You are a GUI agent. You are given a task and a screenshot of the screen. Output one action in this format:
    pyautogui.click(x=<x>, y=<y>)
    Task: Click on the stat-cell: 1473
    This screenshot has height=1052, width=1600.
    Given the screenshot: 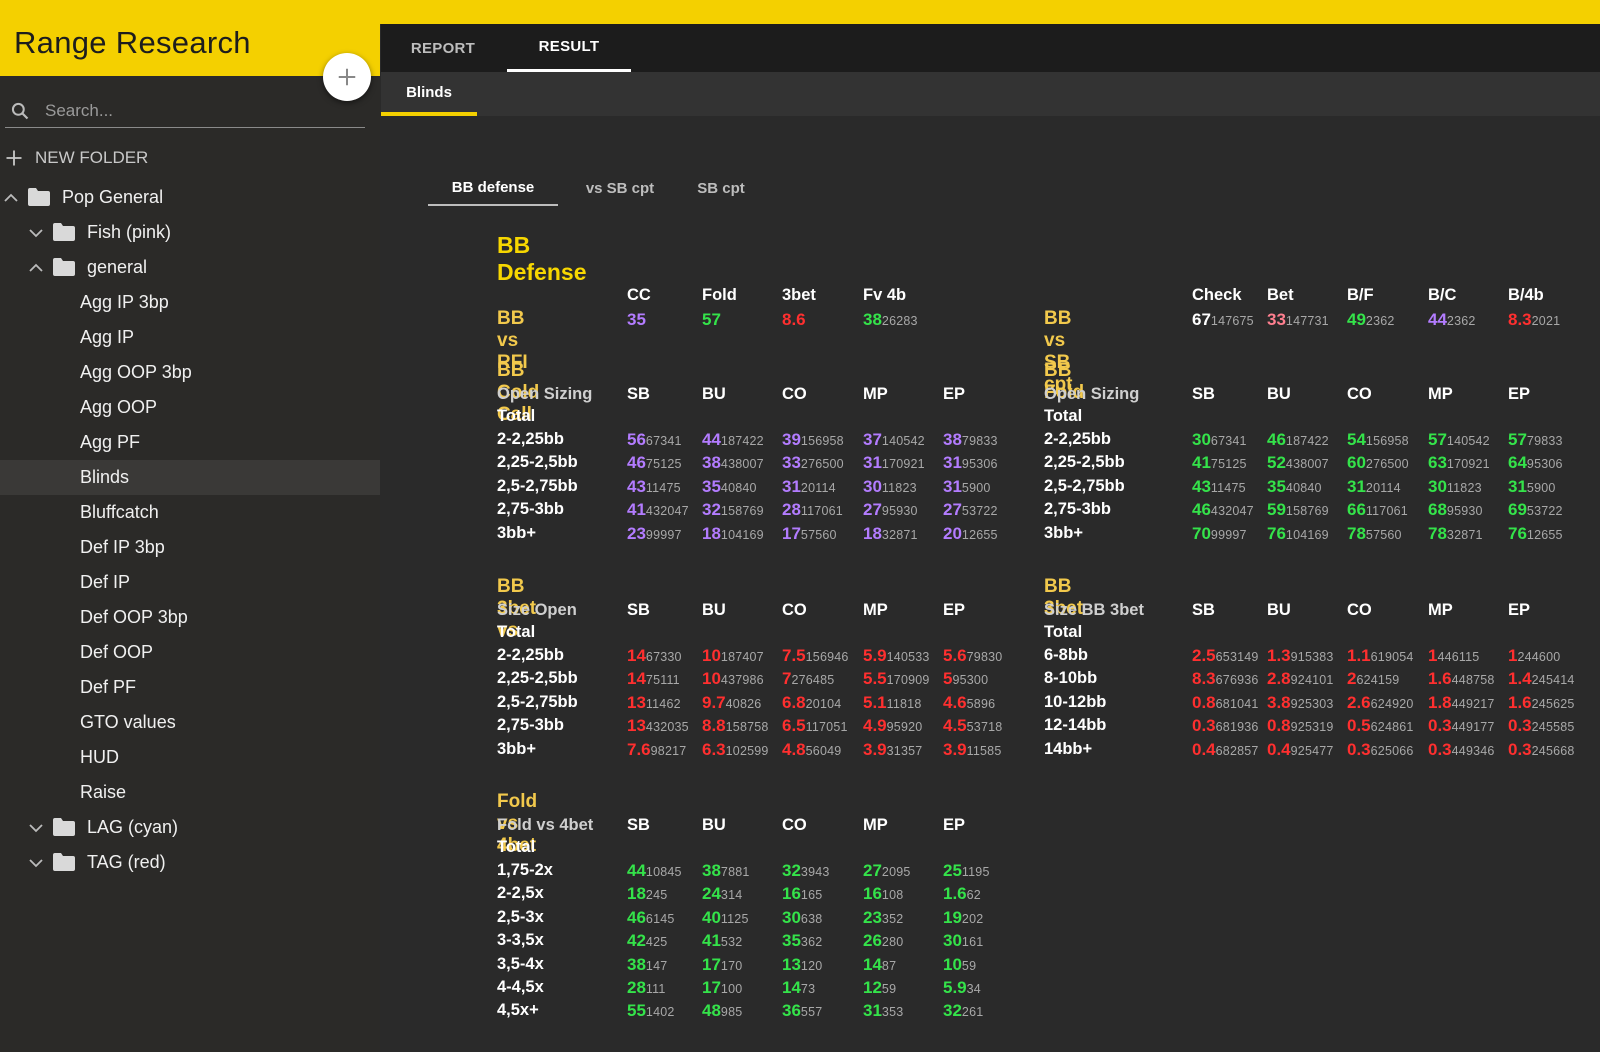 What is the action you would take?
    pyautogui.click(x=798, y=988)
    